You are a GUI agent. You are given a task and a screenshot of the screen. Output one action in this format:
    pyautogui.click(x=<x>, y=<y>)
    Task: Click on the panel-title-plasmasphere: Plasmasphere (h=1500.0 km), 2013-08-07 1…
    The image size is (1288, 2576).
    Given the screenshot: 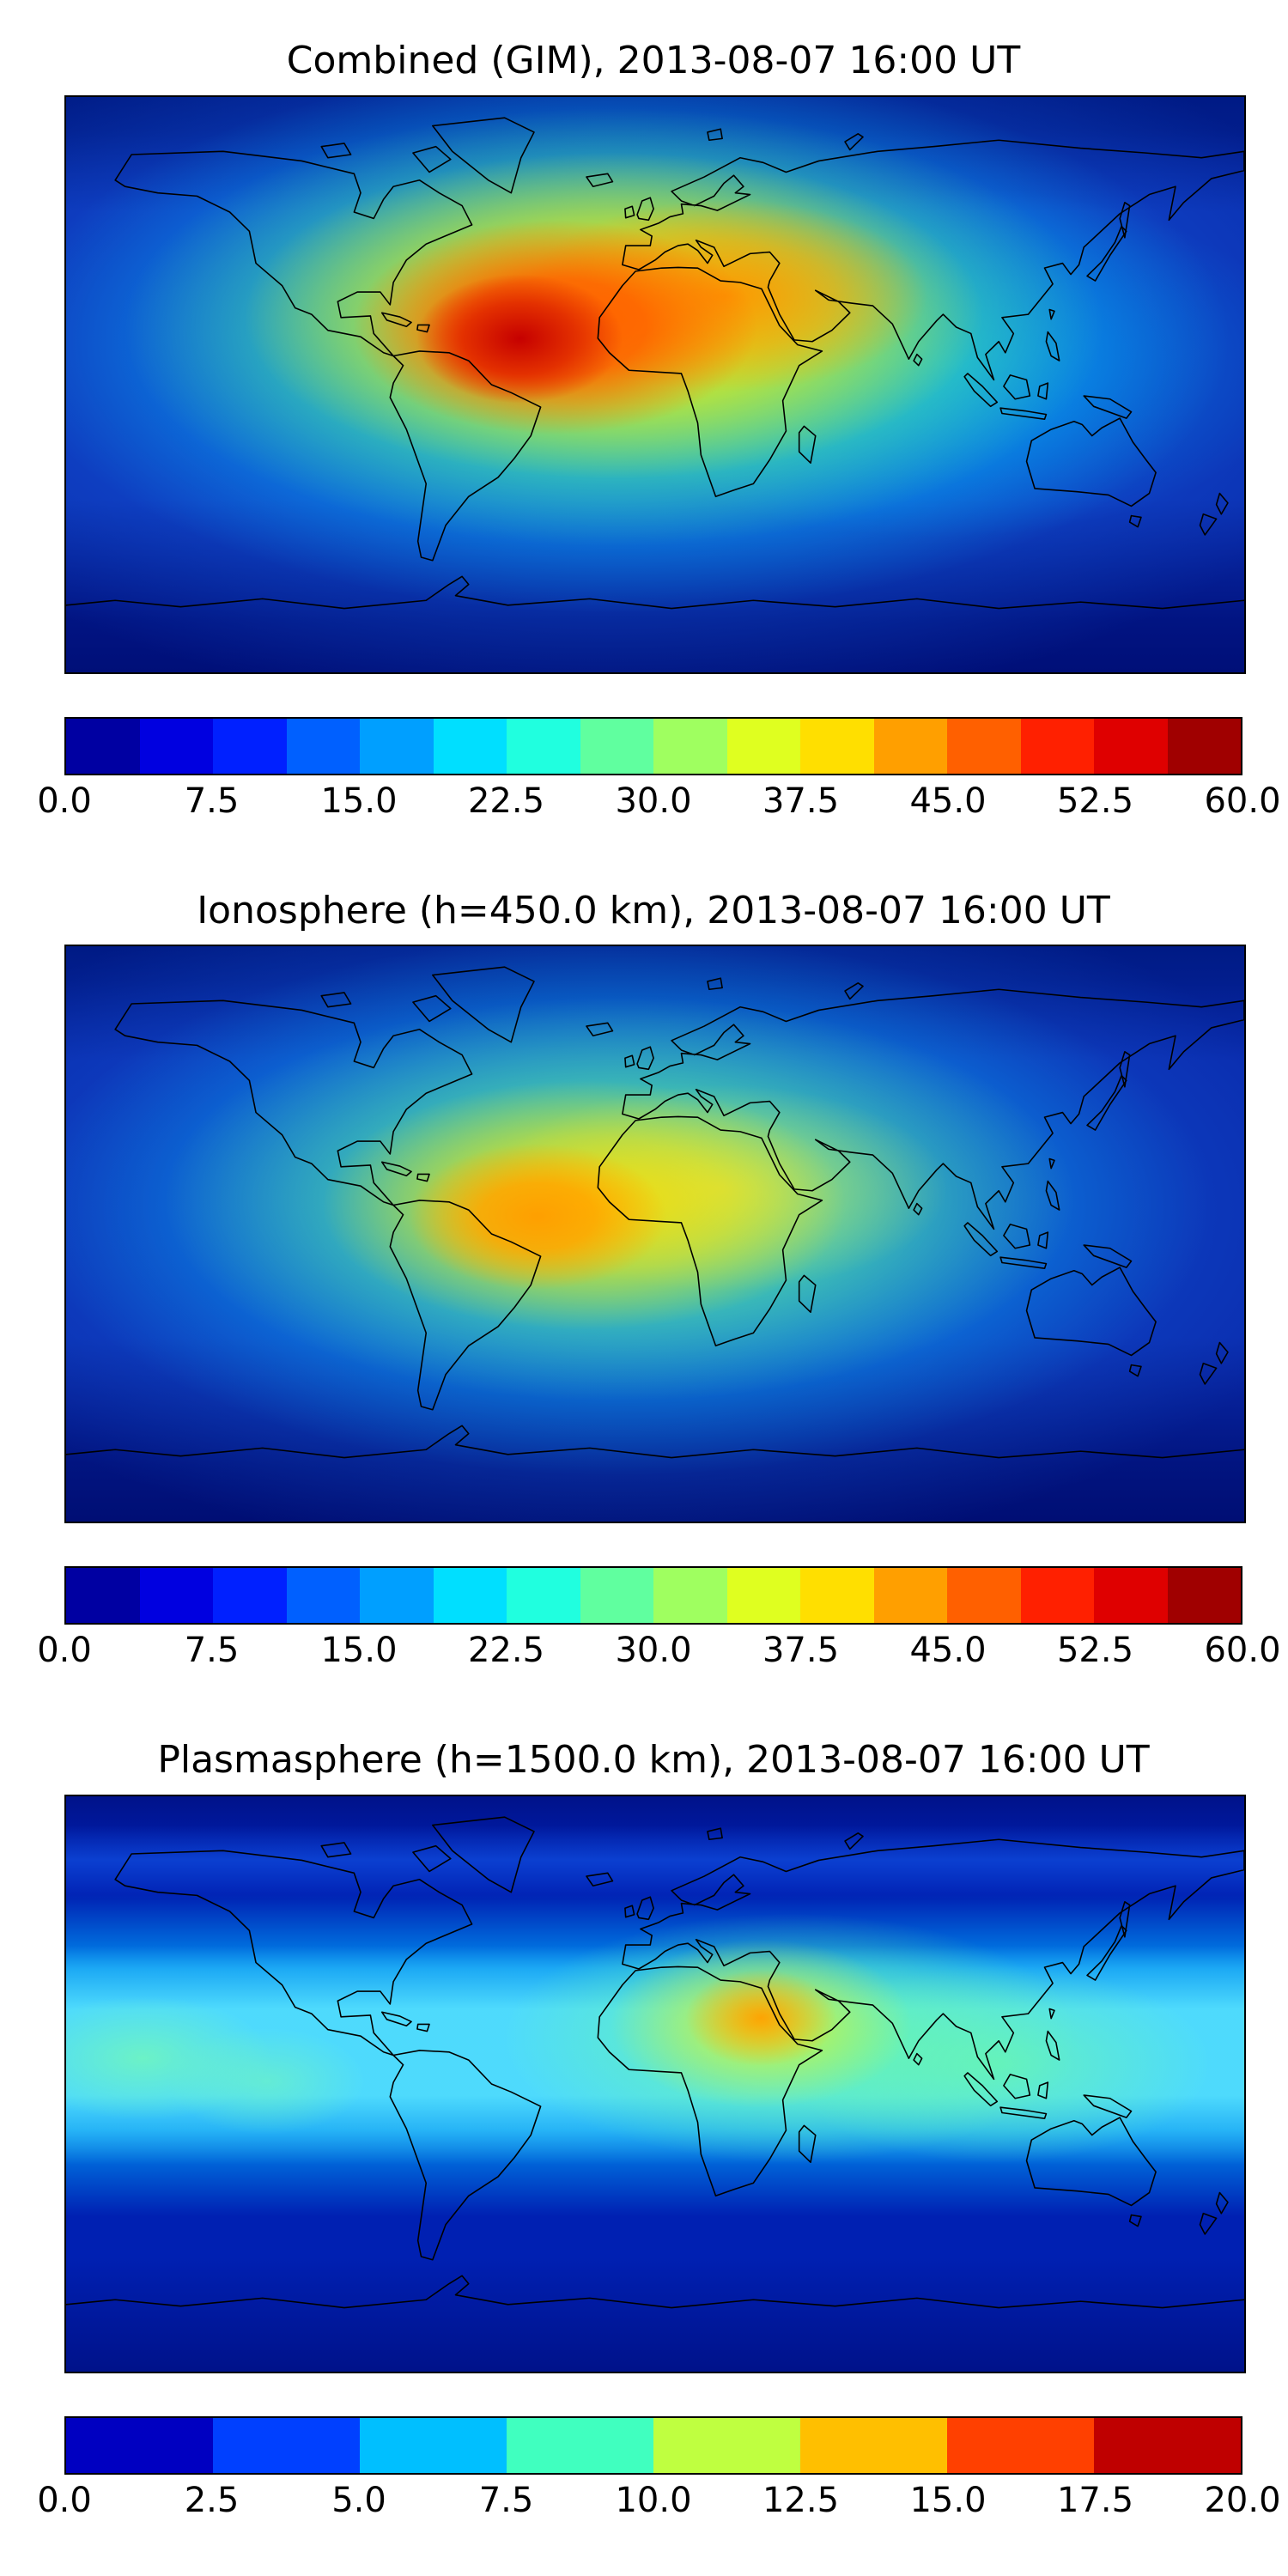 What is the action you would take?
    pyautogui.click(x=653, y=1761)
    